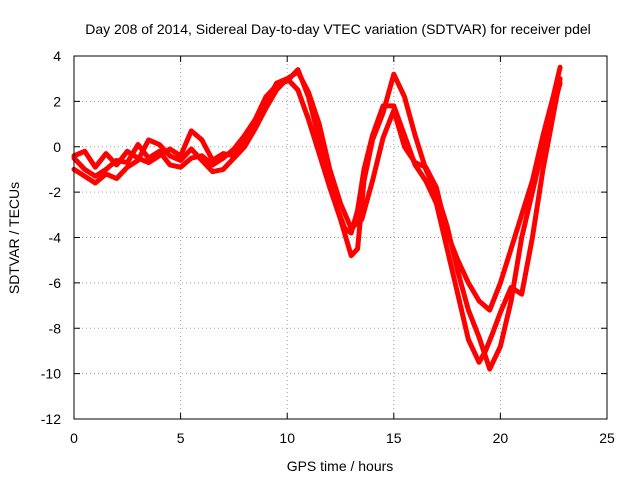  I want to click on y-tick-label: -2, so click(55, 192).